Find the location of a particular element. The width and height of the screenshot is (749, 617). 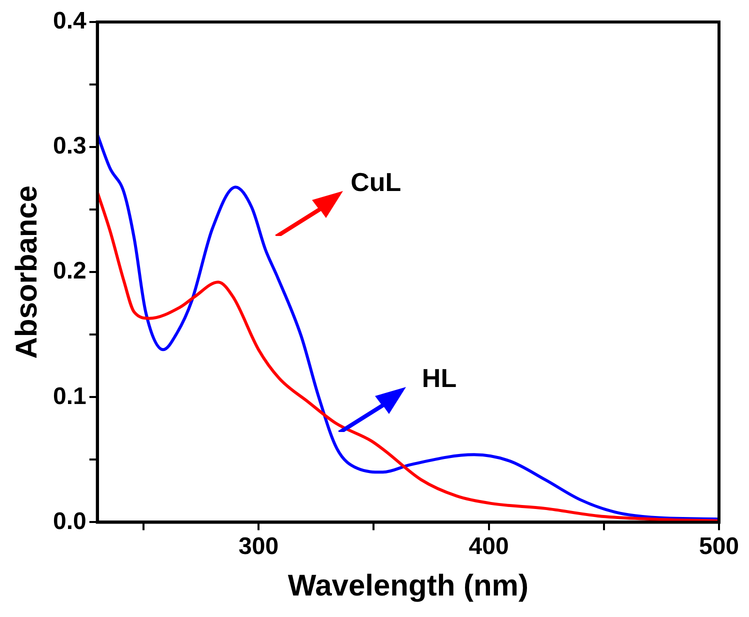

y-tick-label: 0.0 is located at coordinates (69, 521).